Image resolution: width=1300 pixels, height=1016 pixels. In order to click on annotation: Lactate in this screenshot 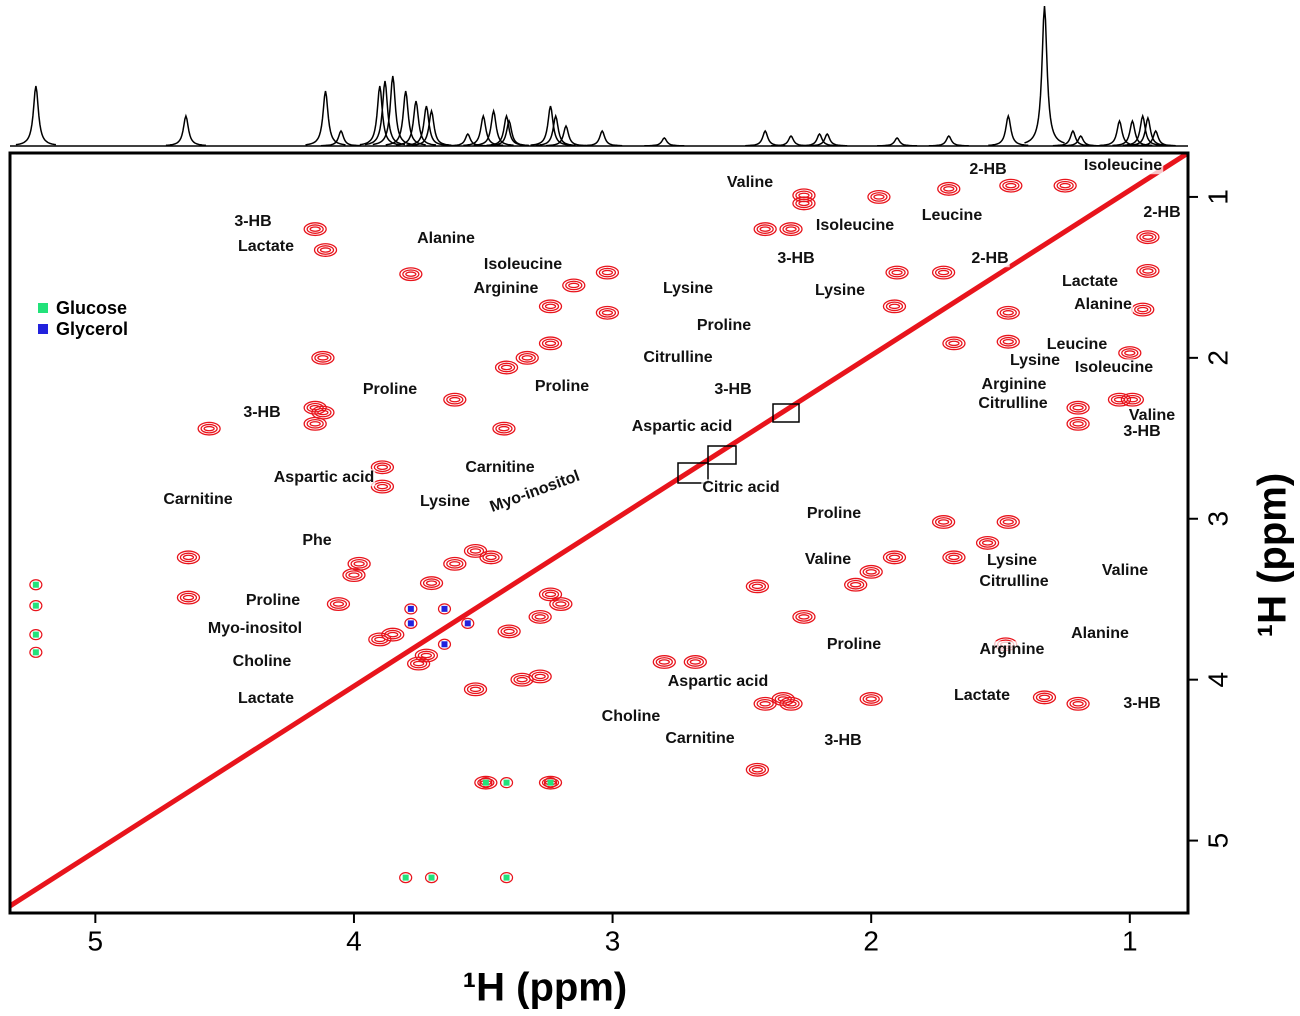, I will do `click(266, 246)`.